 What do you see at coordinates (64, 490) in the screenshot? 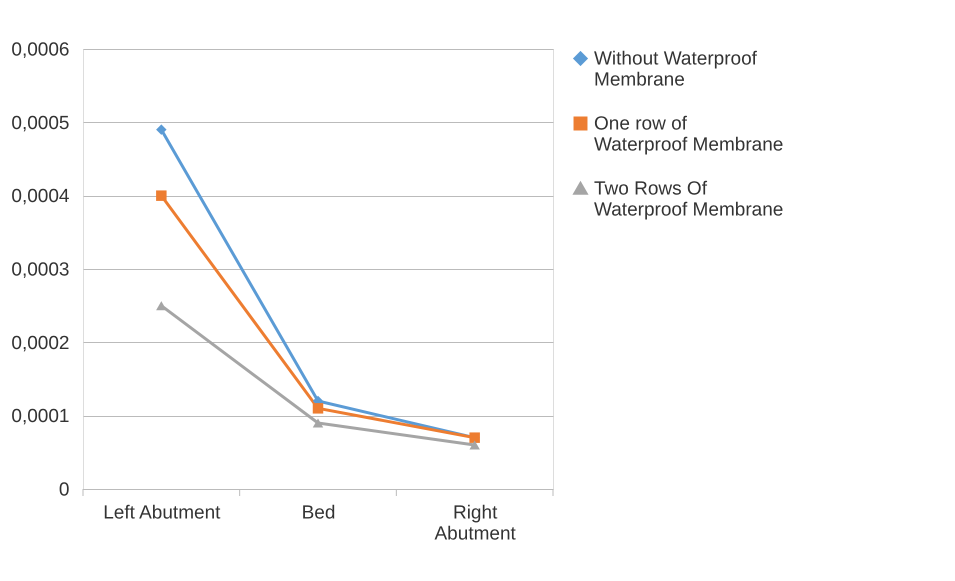
I see `y-tick-label: 0` at bounding box center [64, 490].